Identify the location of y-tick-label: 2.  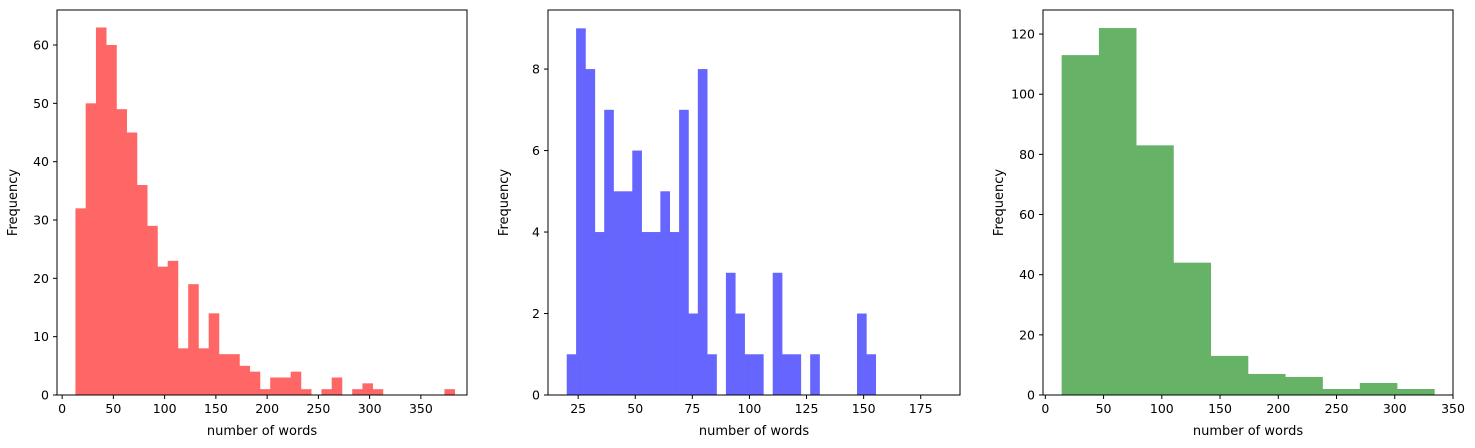
(536, 313).